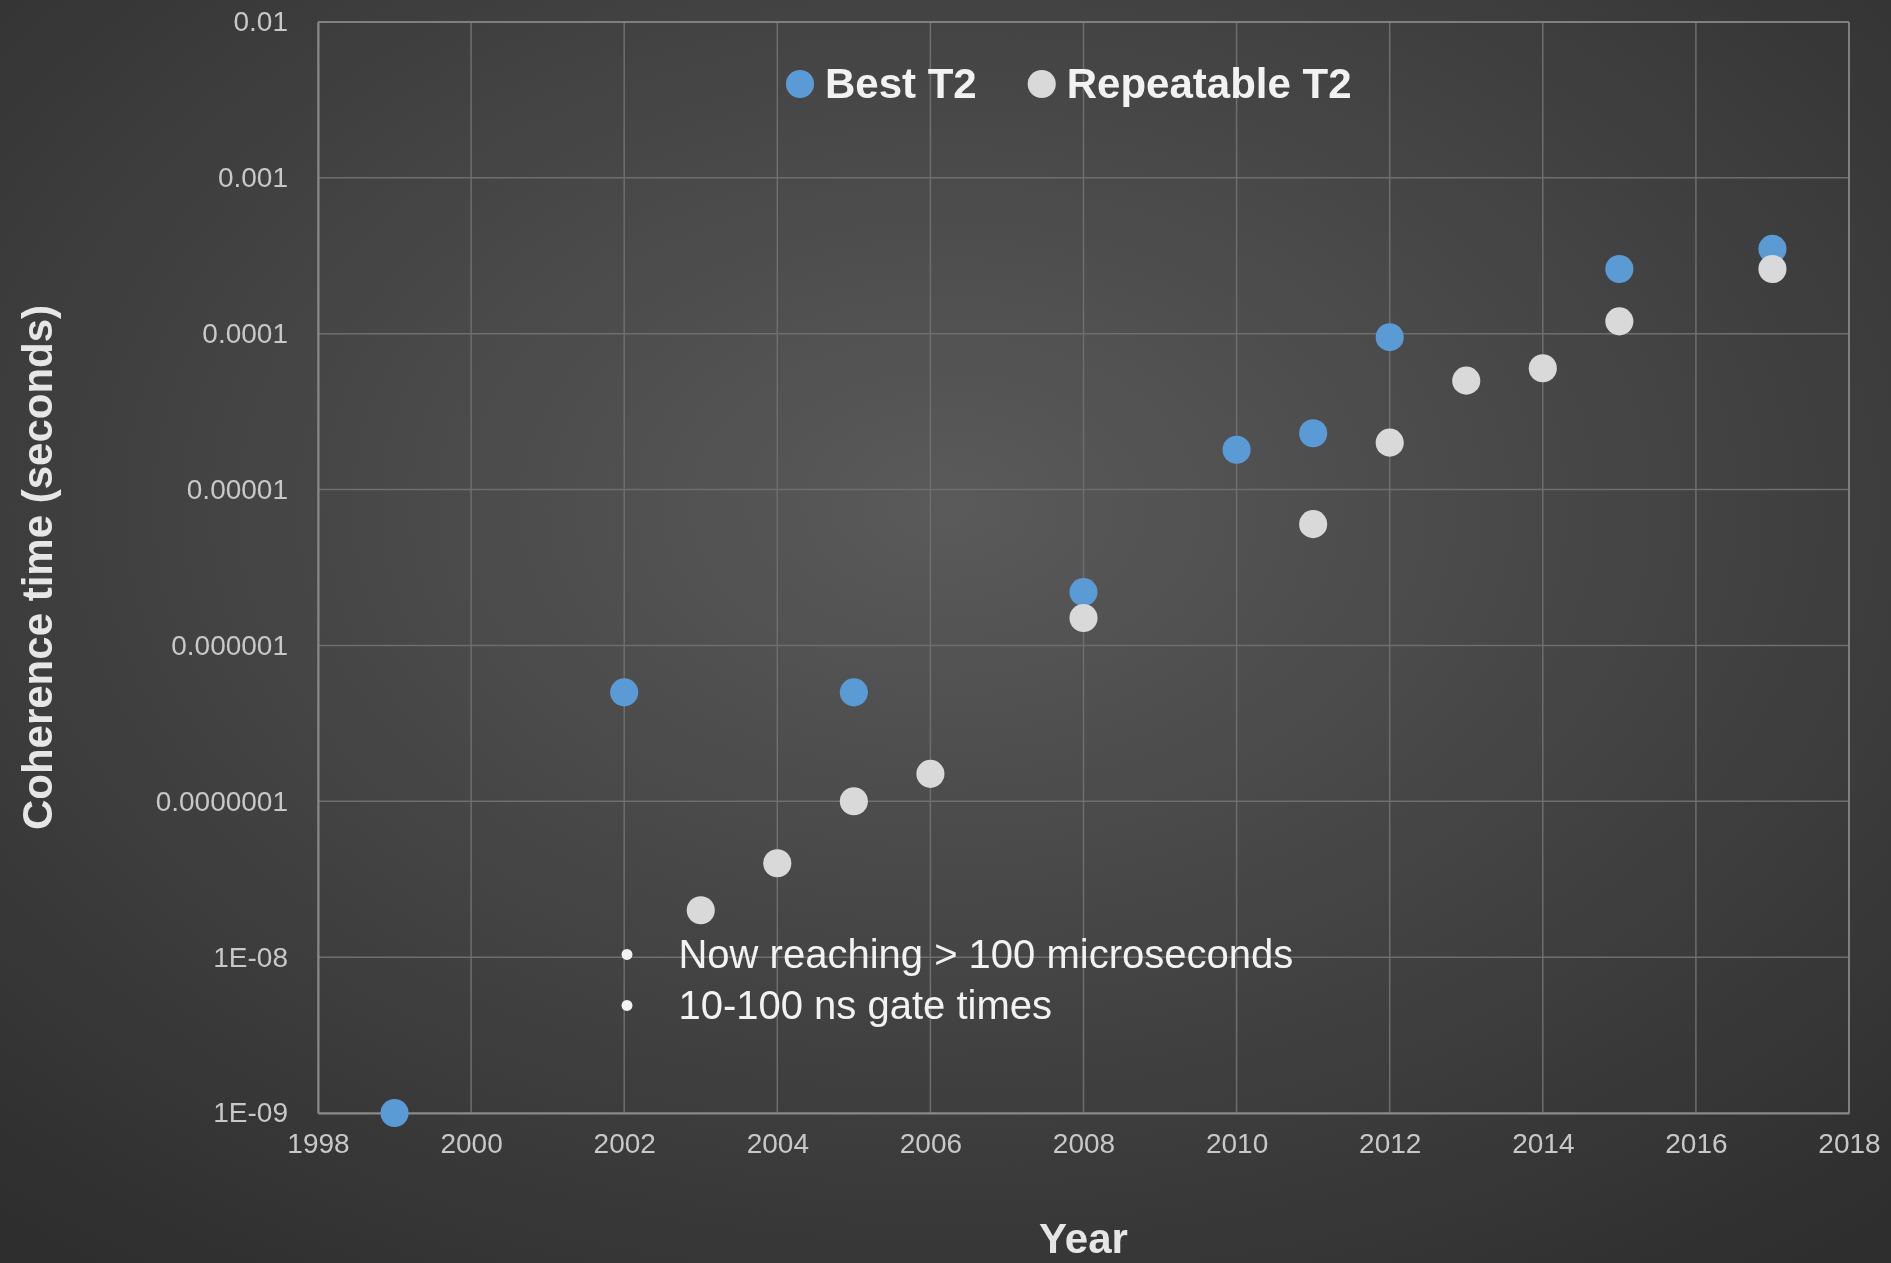  Describe the element at coordinates (1390, 1143) in the screenshot. I see `x-tick-label: 2012` at that location.